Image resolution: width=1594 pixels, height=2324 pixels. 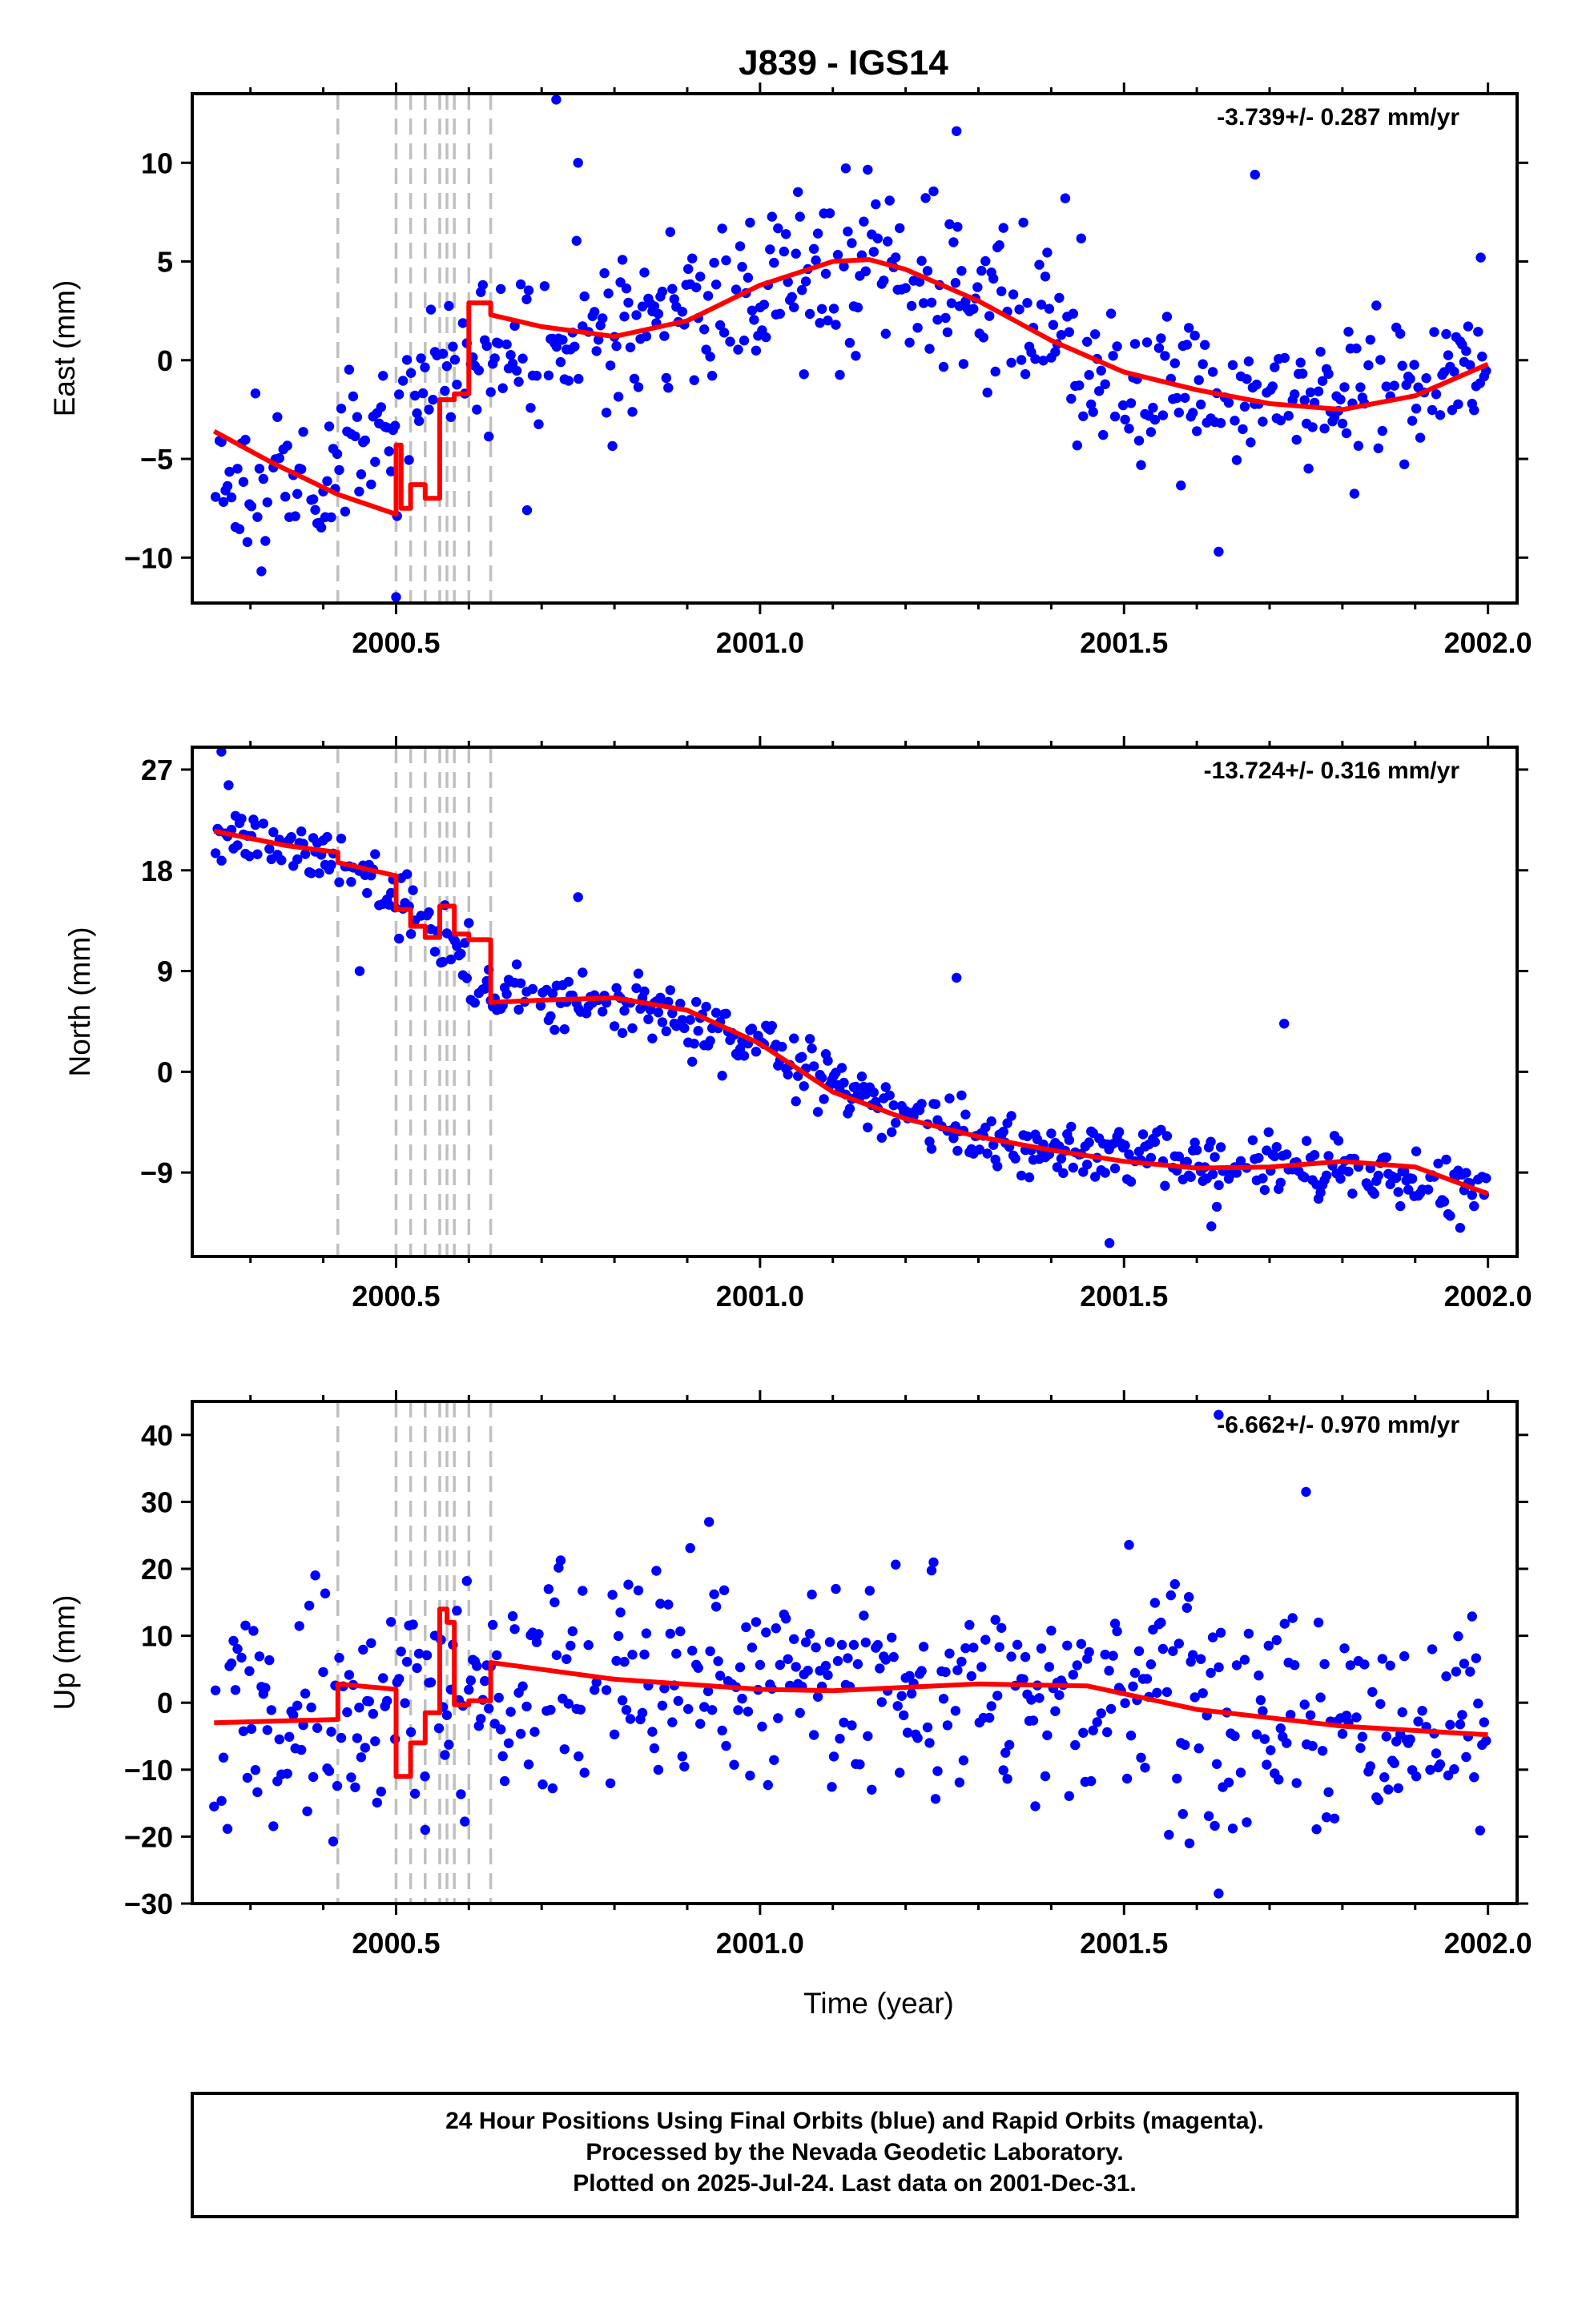 I want to click on y-tick-label: −10, so click(x=148, y=1770).